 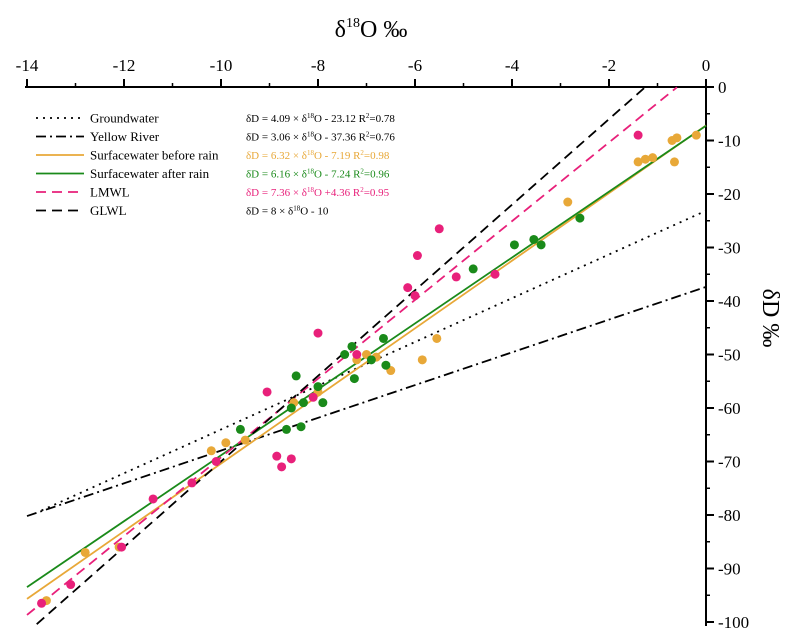 What do you see at coordinates (729, 569) in the screenshot?
I see `y-tick-label: -90` at bounding box center [729, 569].